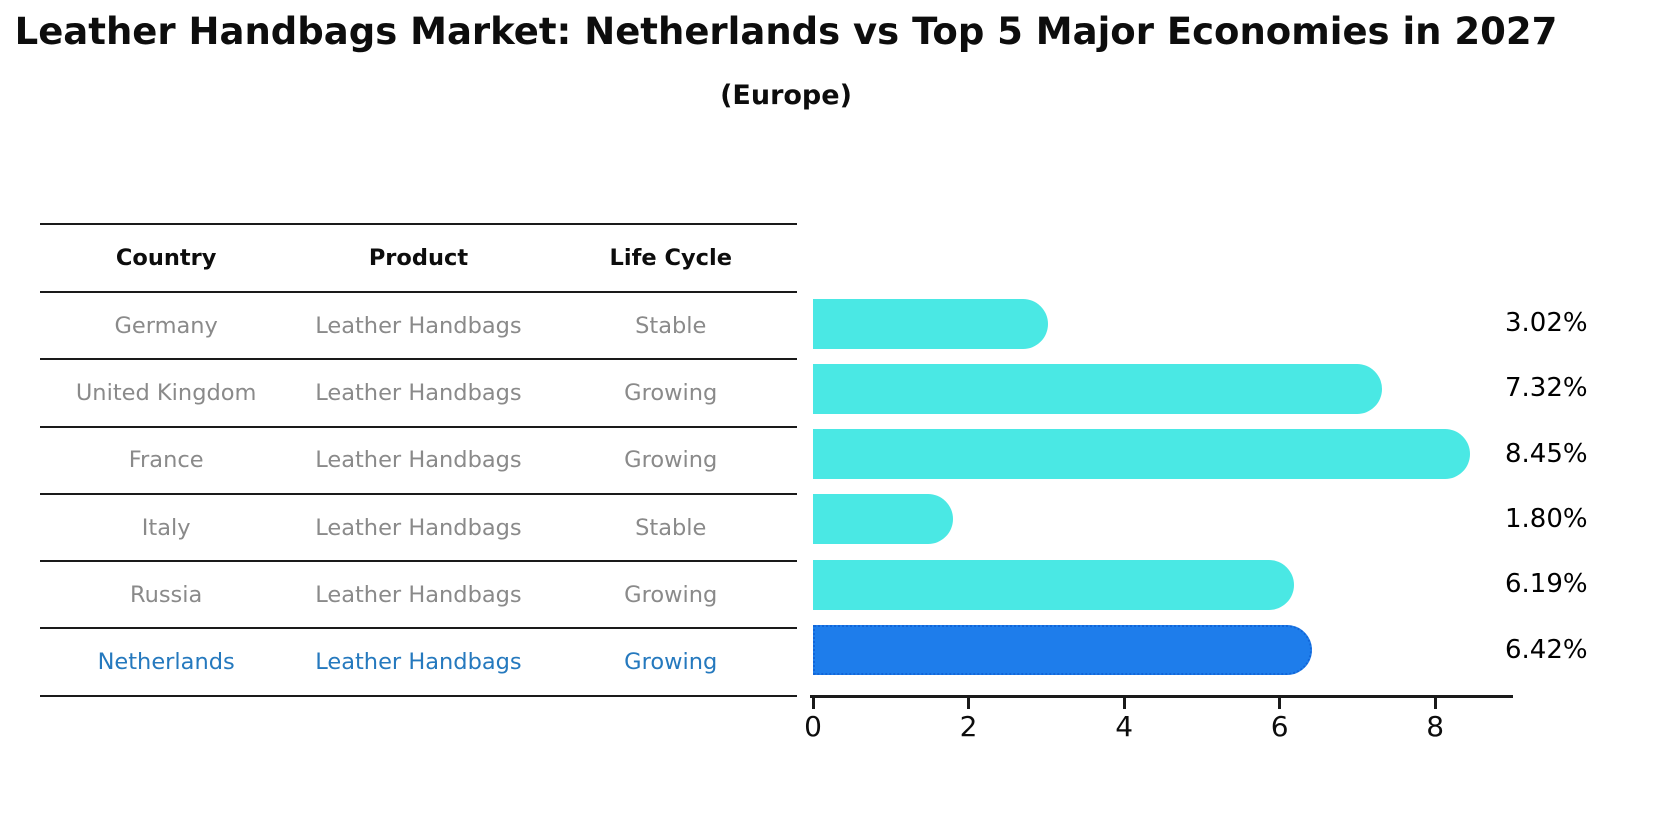 The width and height of the screenshot is (1659, 823). Describe the element at coordinates (166, 460) in the screenshot. I see `cell-country: France` at that location.